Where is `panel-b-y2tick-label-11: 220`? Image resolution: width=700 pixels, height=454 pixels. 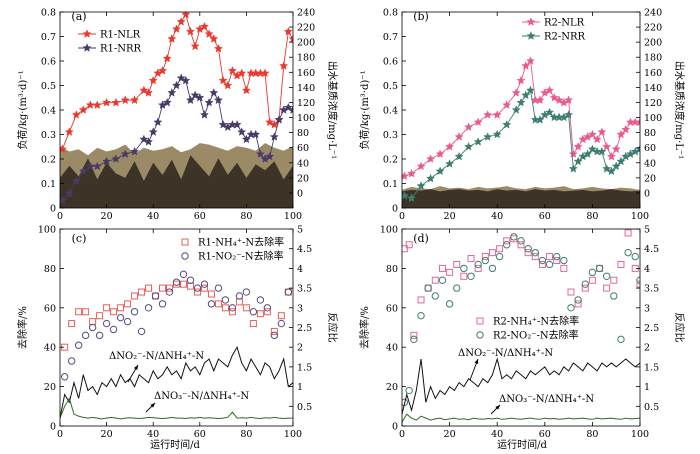
panel-b-y2tick-label-11: 220 is located at coordinates (653, 28).